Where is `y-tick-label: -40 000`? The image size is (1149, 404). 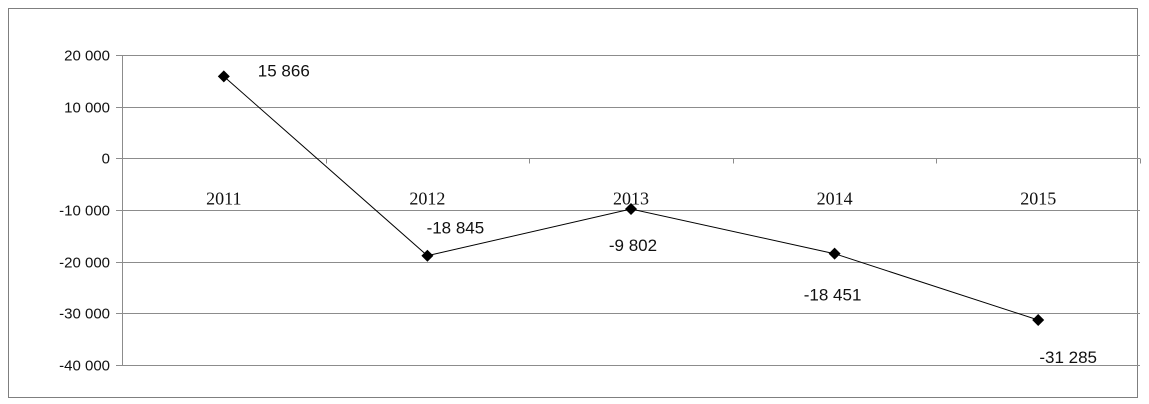
y-tick-label: -40 000 is located at coordinates (84, 366).